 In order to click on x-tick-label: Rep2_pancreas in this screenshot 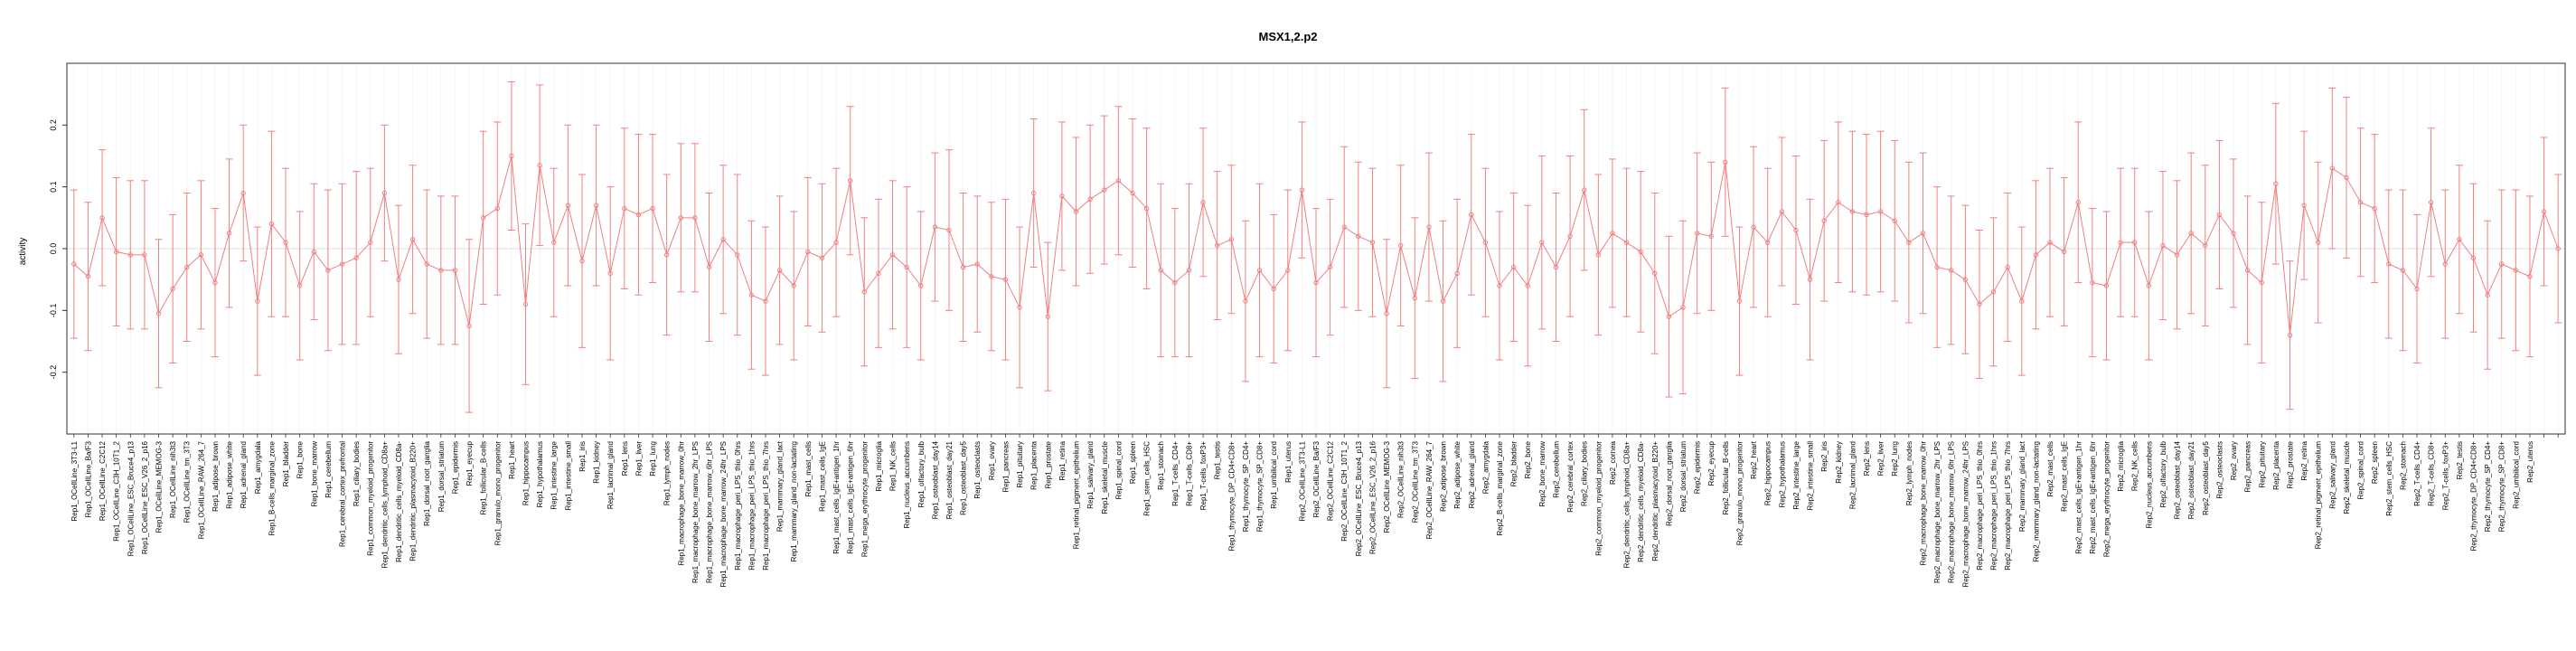, I will do `click(2248, 466)`.